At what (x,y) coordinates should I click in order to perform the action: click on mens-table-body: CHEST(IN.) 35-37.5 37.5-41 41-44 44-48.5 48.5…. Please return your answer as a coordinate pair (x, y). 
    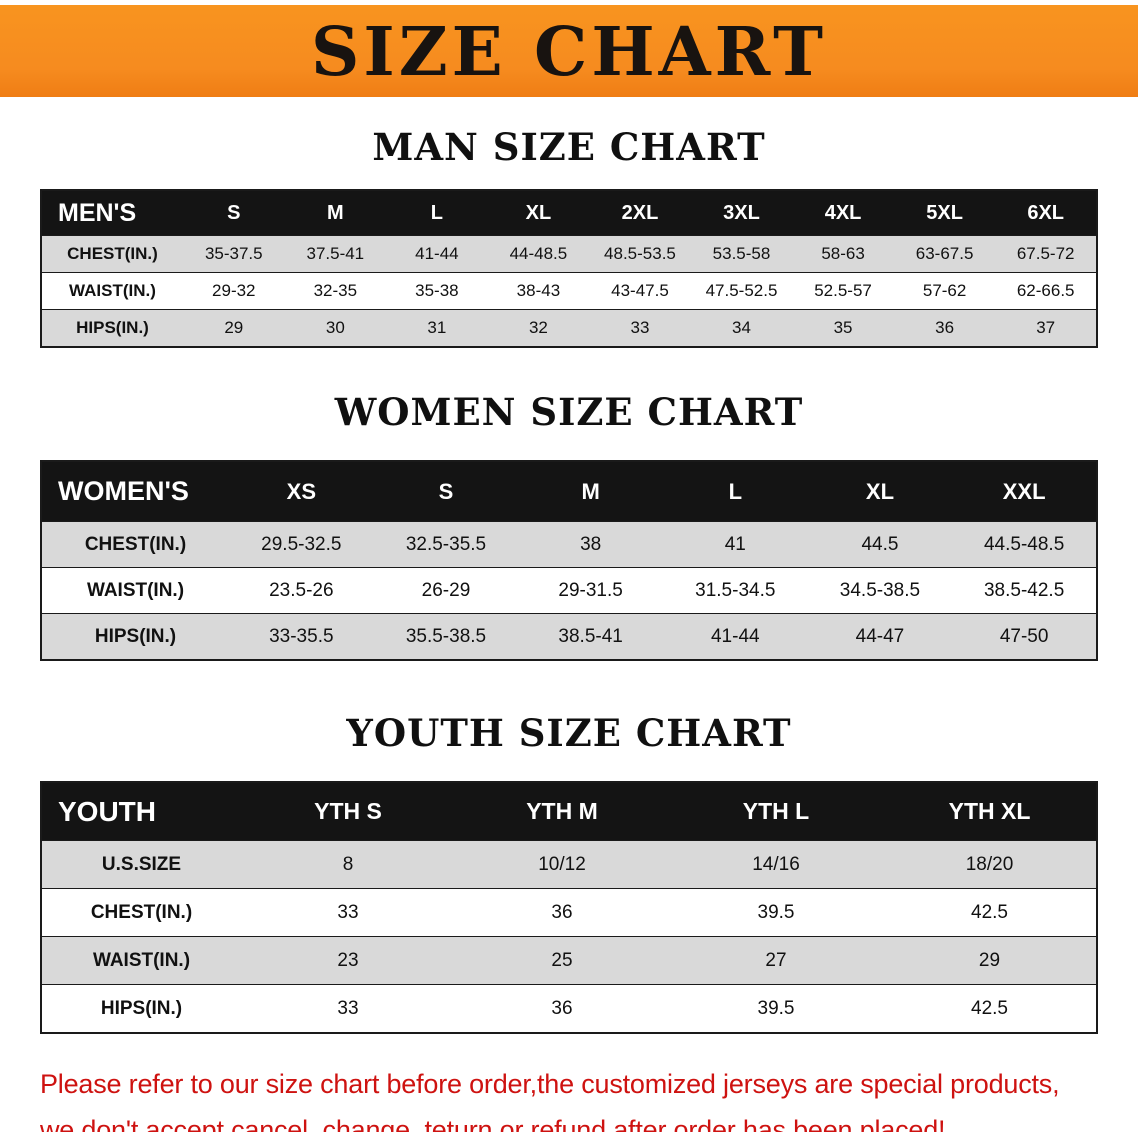
    Looking at the image, I should click on (569, 291).